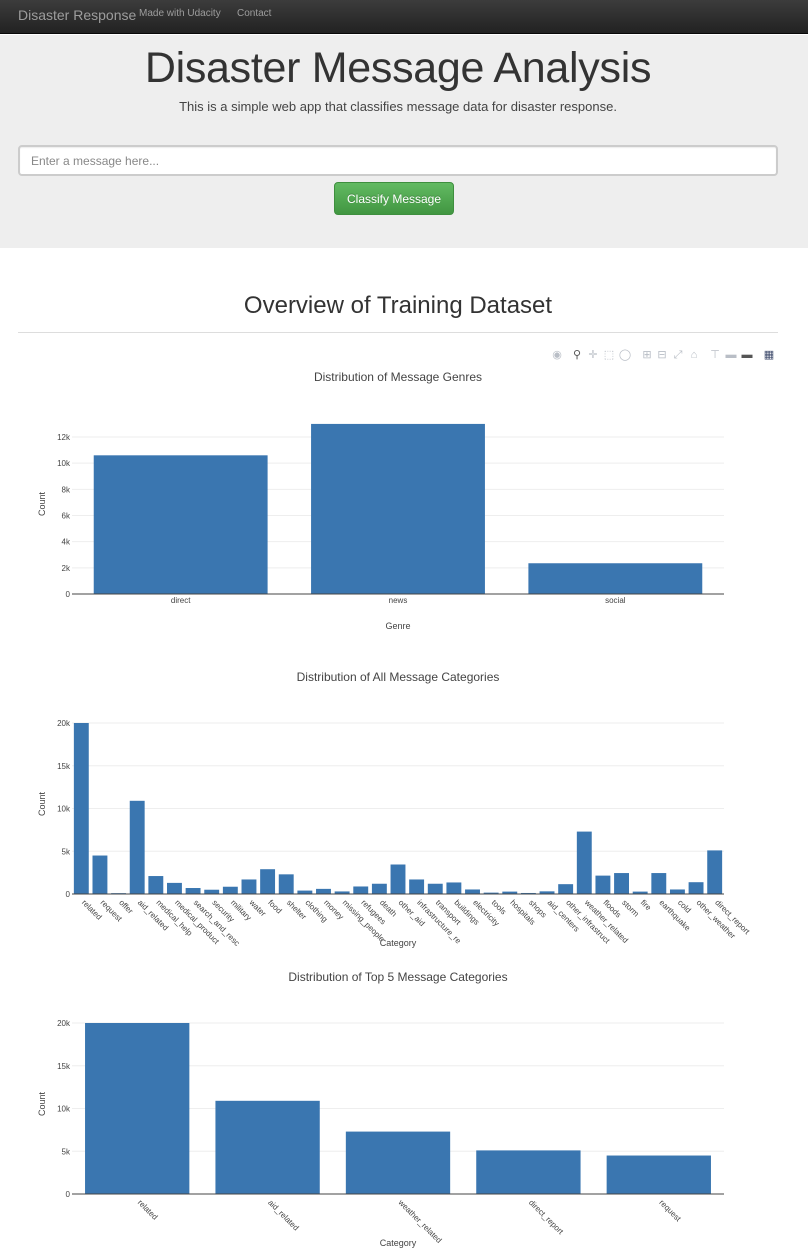 Image resolution: width=808 pixels, height=1256 pixels. What do you see at coordinates (398, 600) in the screenshot?
I see `x-tick-label: news` at bounding box center [398, 600].